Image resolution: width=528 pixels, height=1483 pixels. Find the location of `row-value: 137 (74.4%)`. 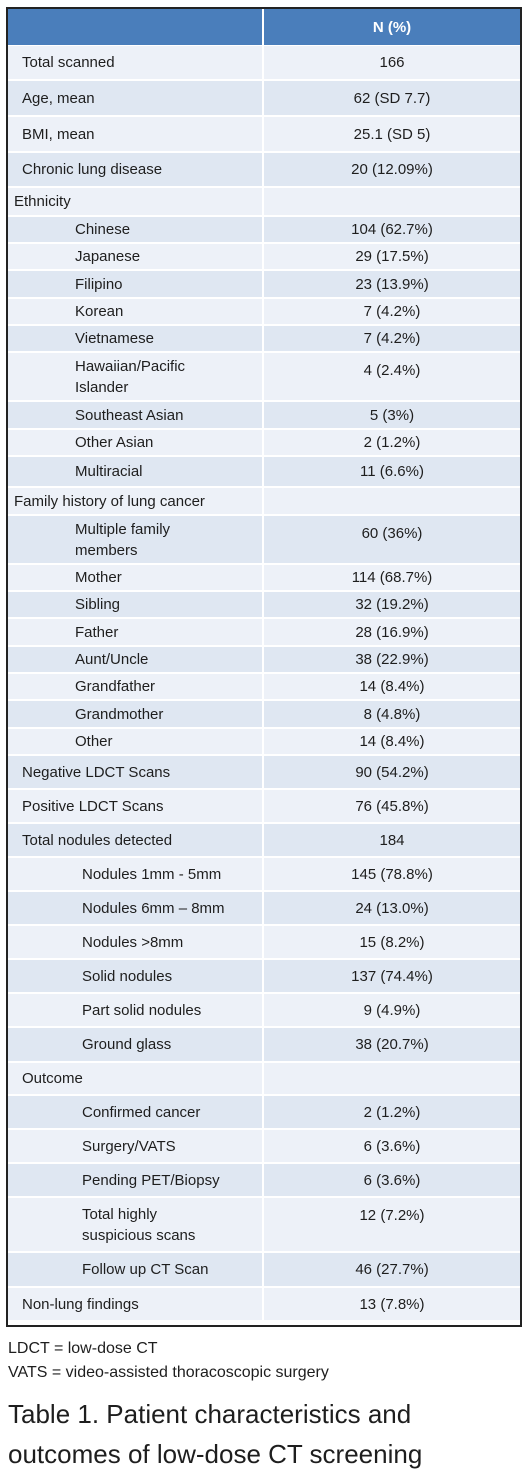

row-value: 137 (74.4%) is located at coordinates (392, 976).